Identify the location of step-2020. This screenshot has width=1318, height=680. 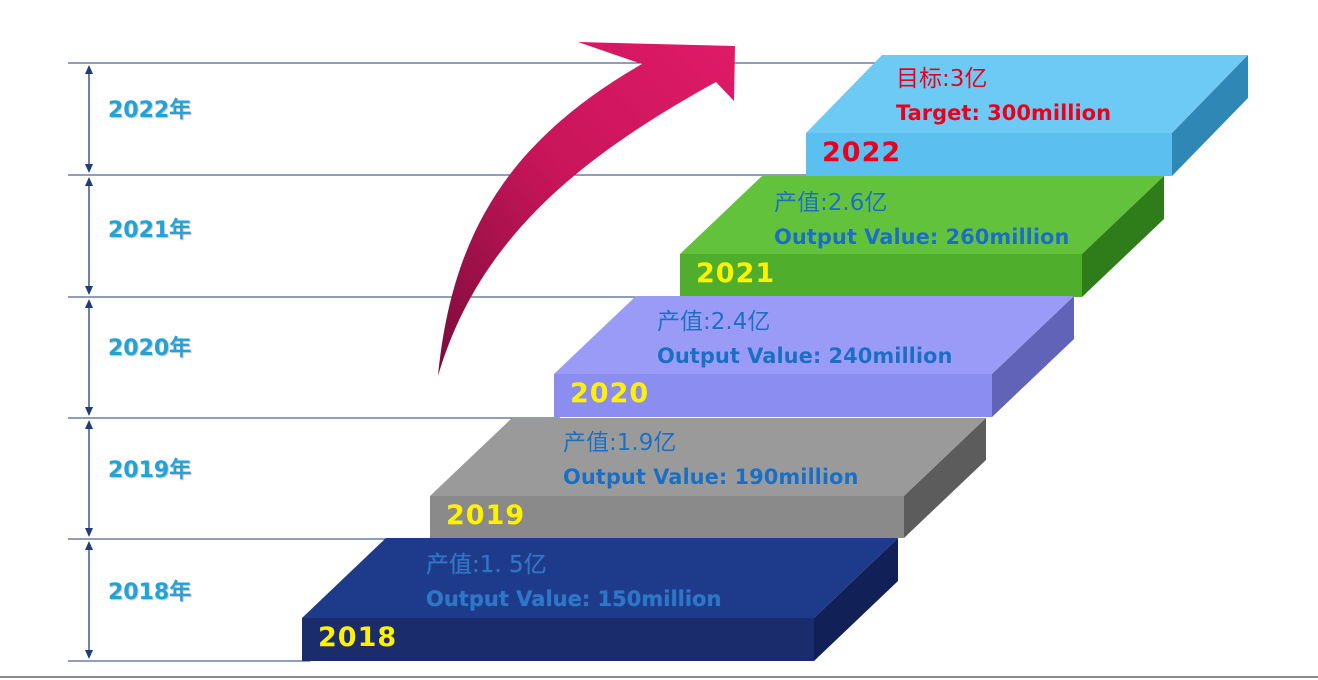
(814, 356).